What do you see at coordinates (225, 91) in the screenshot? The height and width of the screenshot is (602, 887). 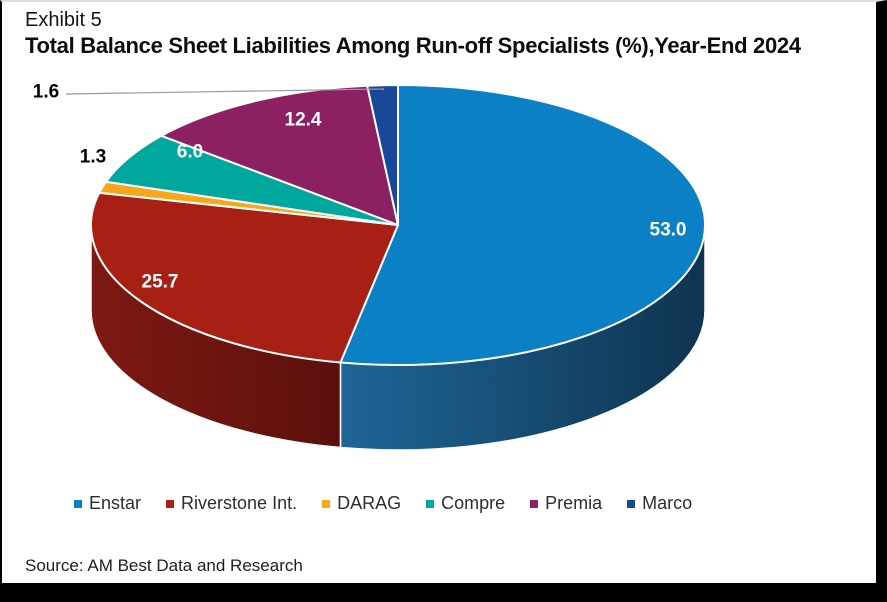 I see `leader-line-marco` at bounding box center [225, 91].